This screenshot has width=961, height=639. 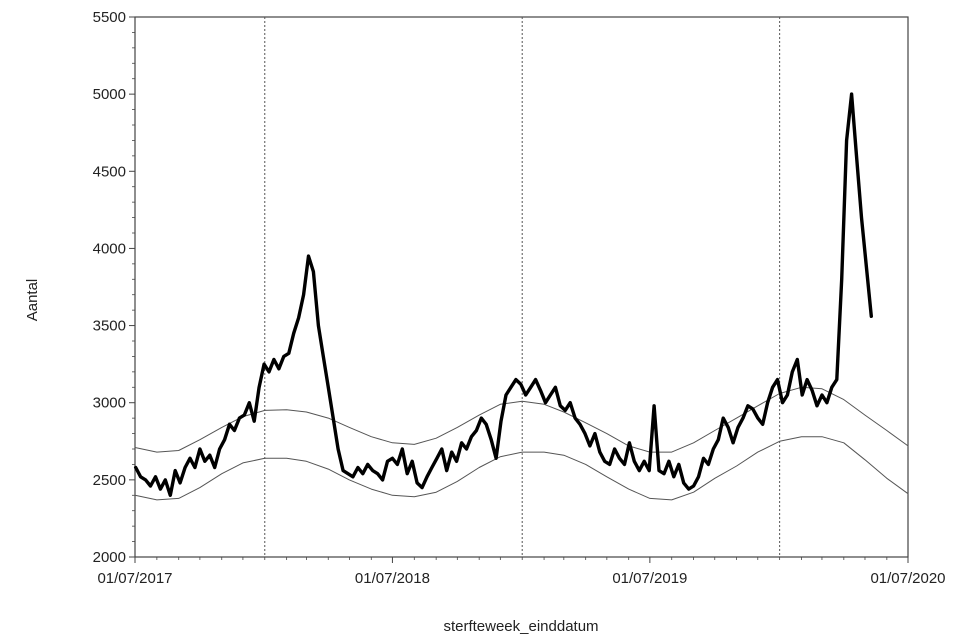 I want to click on y-tick-label-4500: 4500, so click(x=109, y=171).